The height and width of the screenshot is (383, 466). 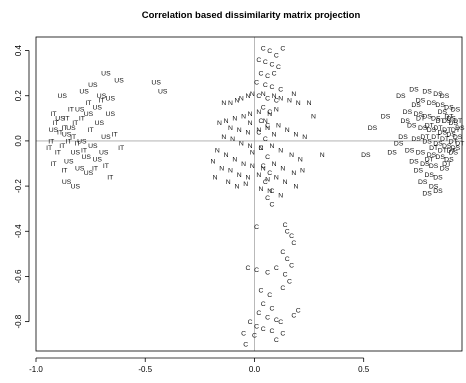 What do you see at coordinates (18, 96) in the screenshot?
I see `y-tick-label: 0.2` at bounding box center [18, 96].